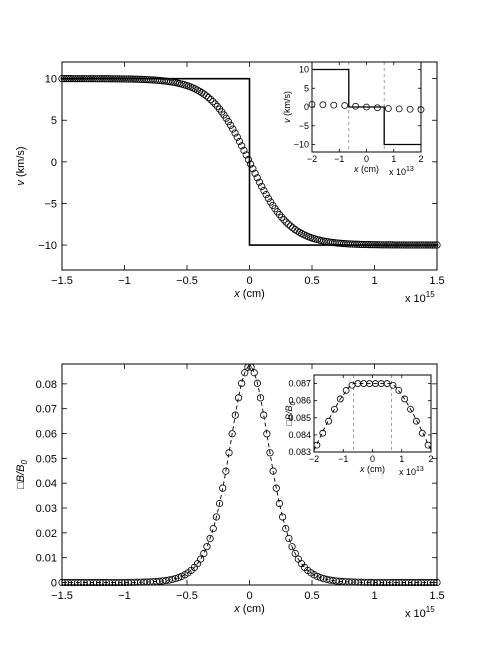 The height and width of the screenshot is (656, 484). Describe the element at coordinates (299, 452) in the screenshot. I see `y-tick-label: 0.083` at that location.